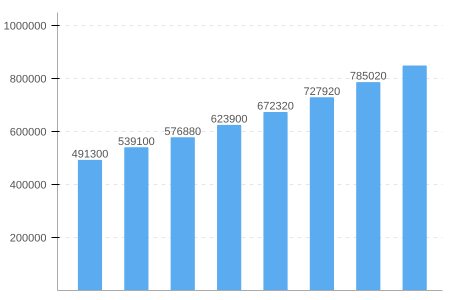  What do you see at coordinates (90, 154) in the screenshot?
I see `data-label: 491300` at bounding box center [90, 154].